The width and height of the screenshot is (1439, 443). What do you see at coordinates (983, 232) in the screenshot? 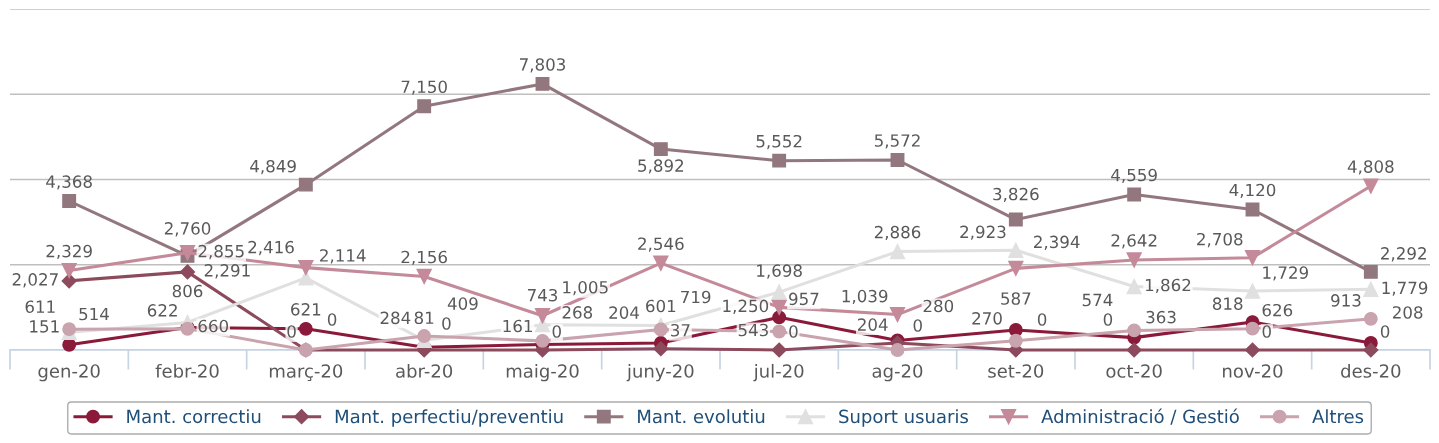
I see `data-label: 2,923` at bounding box center [983, 232].